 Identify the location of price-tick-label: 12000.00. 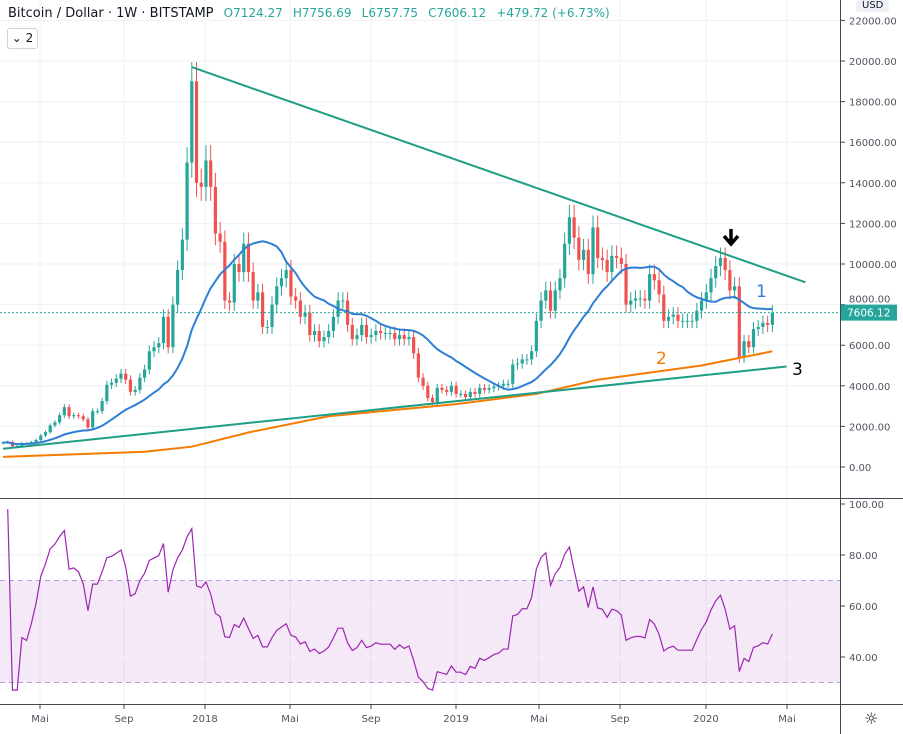
(873, 224).